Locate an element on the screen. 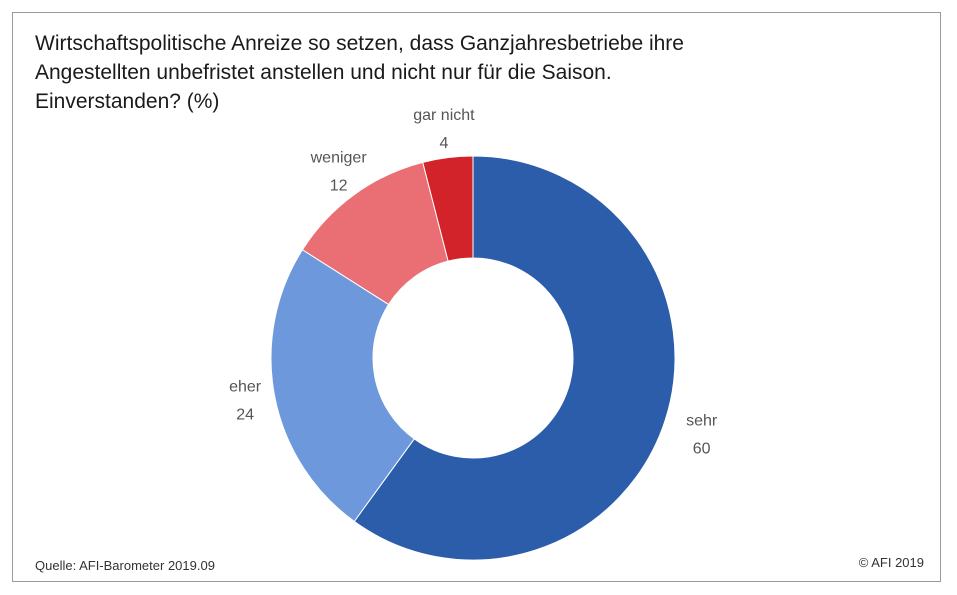  slice-value-label: 4 is located at coordinates (443, 143).